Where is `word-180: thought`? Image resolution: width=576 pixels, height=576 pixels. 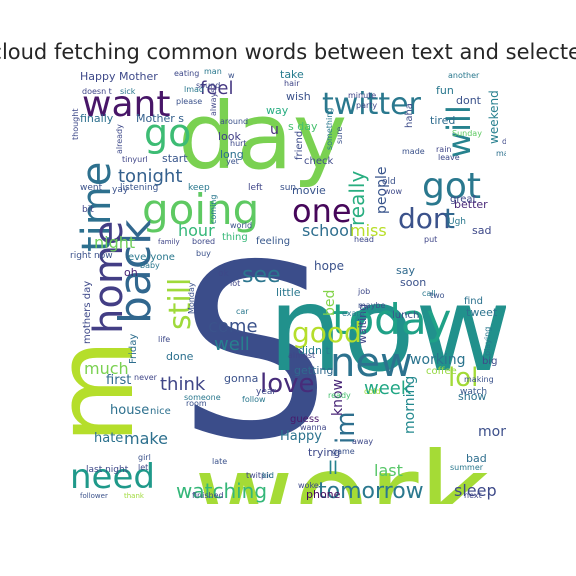 word-180: thought is located at coordinates (75, 124).